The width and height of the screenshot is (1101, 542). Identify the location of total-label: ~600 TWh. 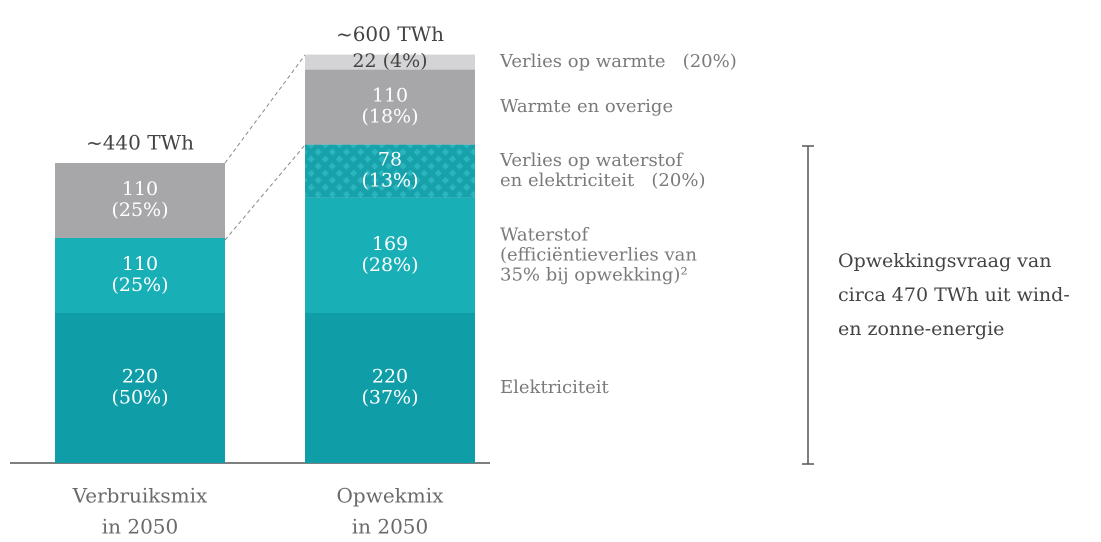
(390, 34).